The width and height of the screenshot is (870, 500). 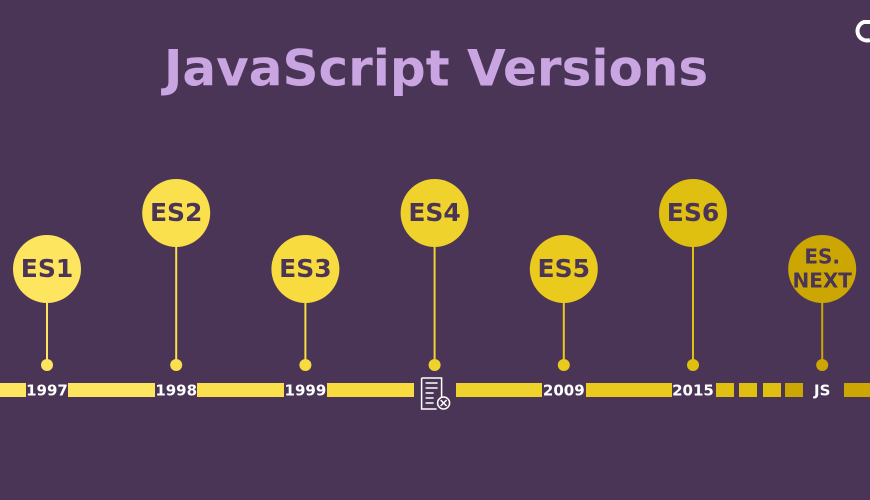 I want to click on year-label: 1999, so click(x=306, y=391).